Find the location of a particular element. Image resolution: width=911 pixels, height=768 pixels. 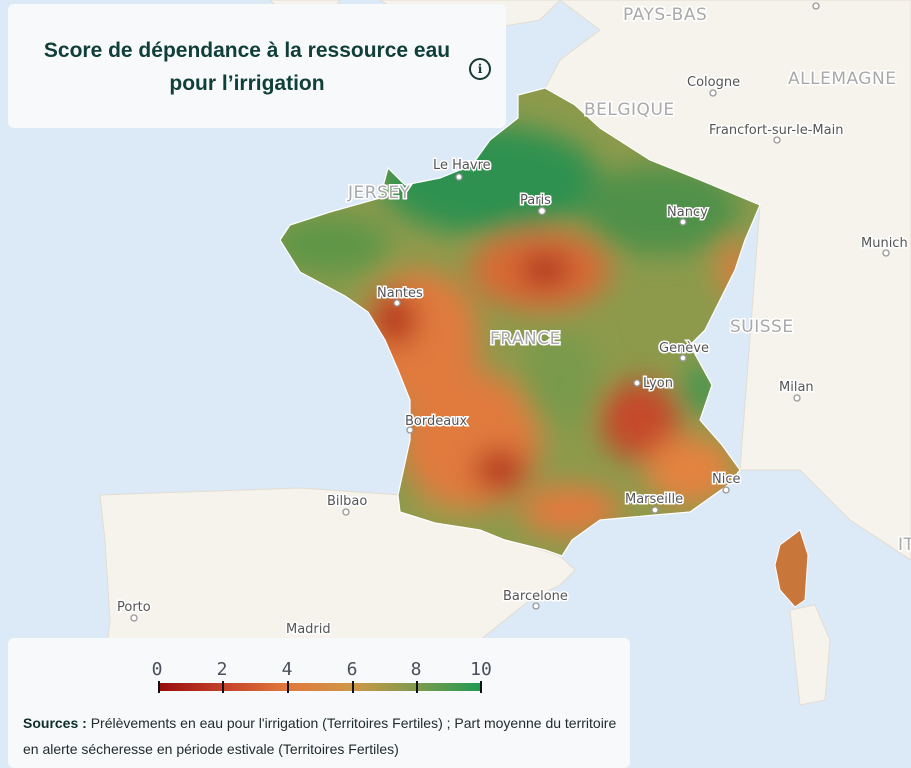

legend-color-scale is located at coordinates (319, 687).